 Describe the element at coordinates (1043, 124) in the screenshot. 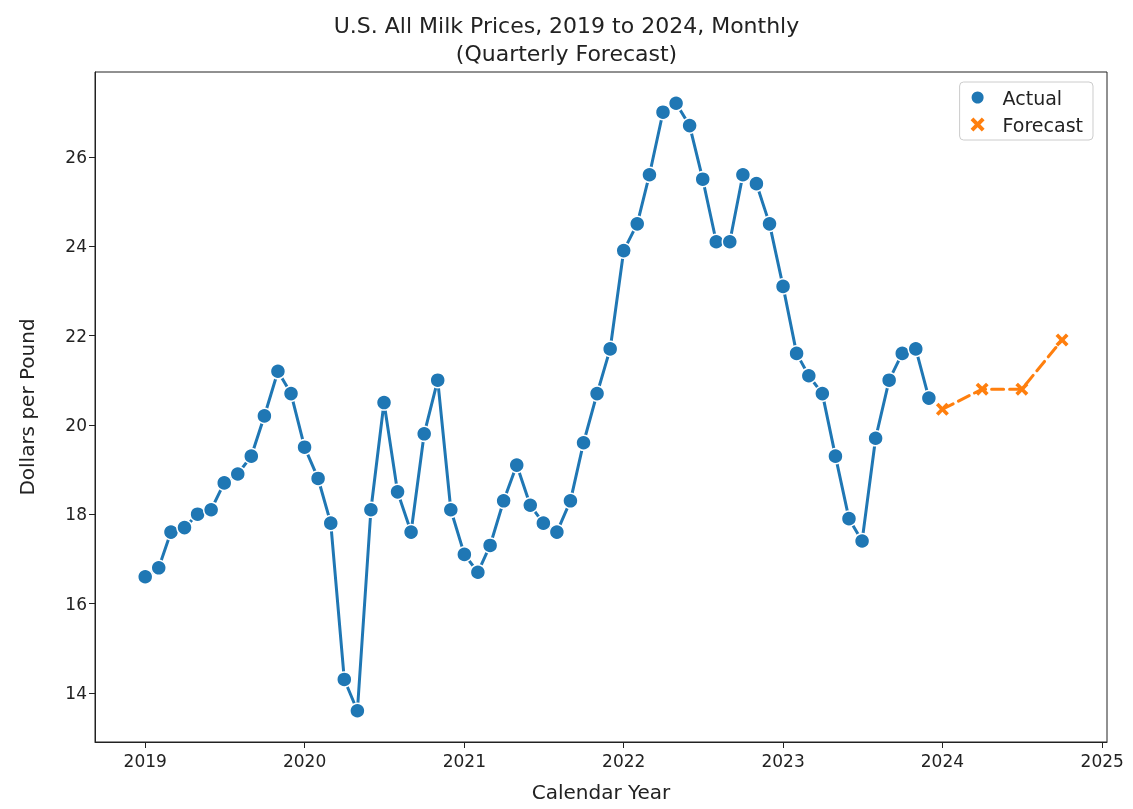

I see `legend-label: Forecast` at that location.